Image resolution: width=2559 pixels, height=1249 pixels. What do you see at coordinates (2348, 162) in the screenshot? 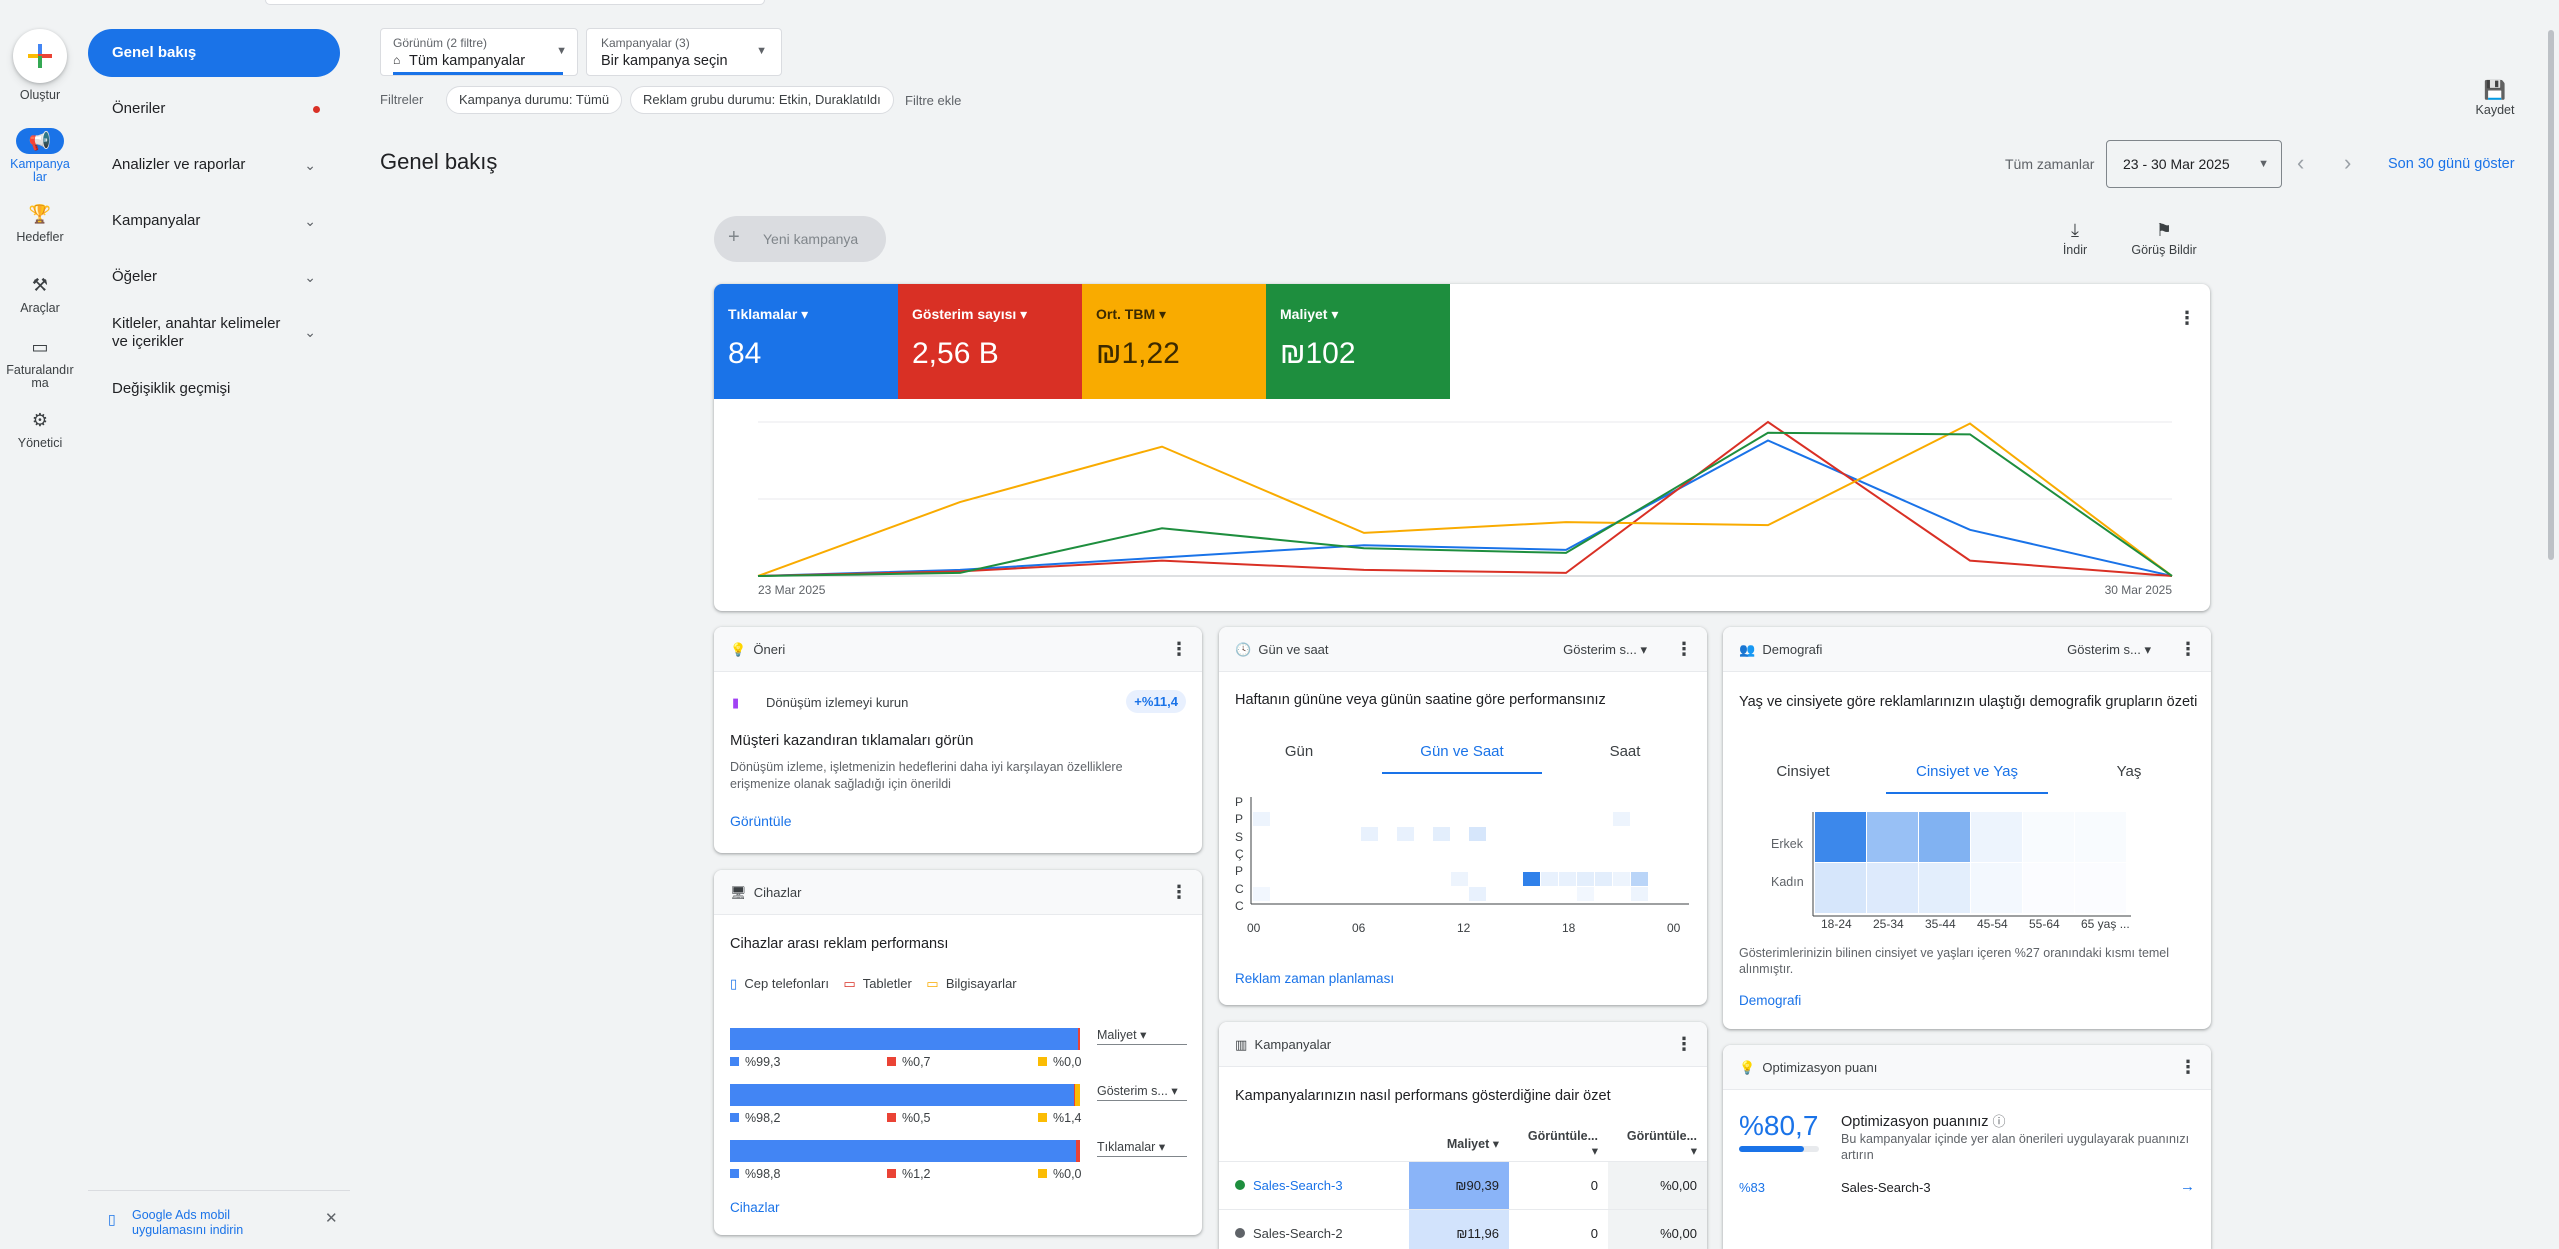
I see `next-period-icon: ›` at bounding box center [2348, 162].